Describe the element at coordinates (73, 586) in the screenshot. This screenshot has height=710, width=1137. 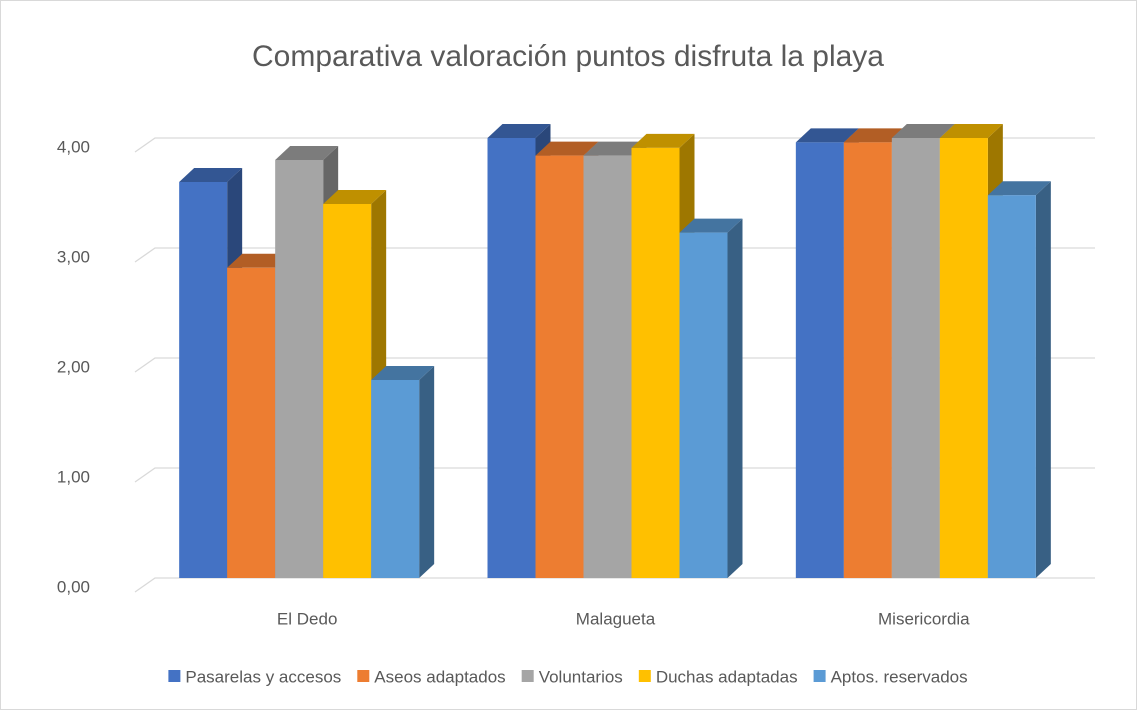
I see `y-tick-label: 0,00` at that location.